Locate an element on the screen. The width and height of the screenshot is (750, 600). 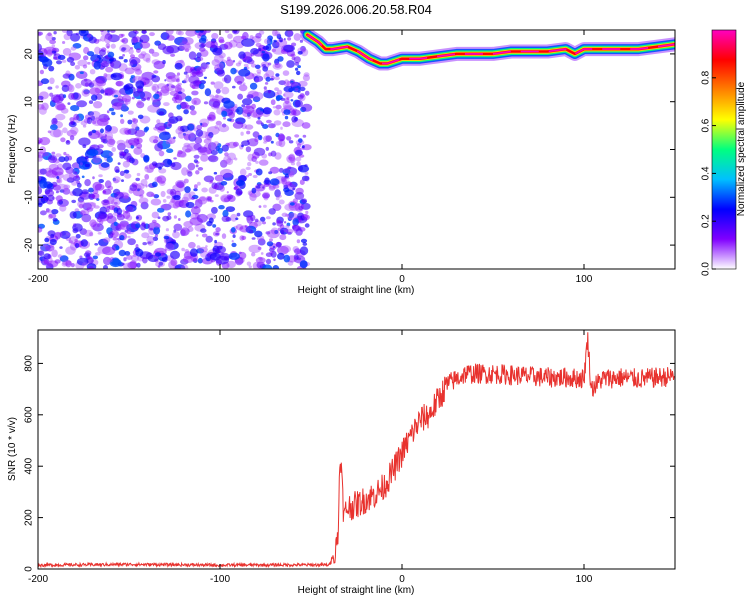
noise-edge-blob is located at coordinates (303, 264).